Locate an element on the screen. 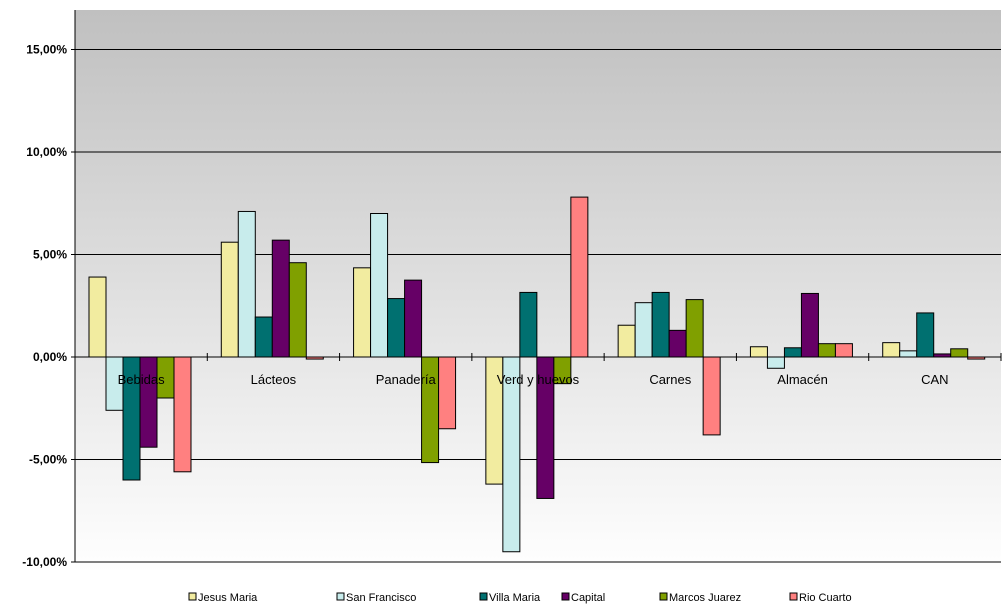 The image size is (1006, 604). category-label: Carnes is located at coordinates (670, 379).